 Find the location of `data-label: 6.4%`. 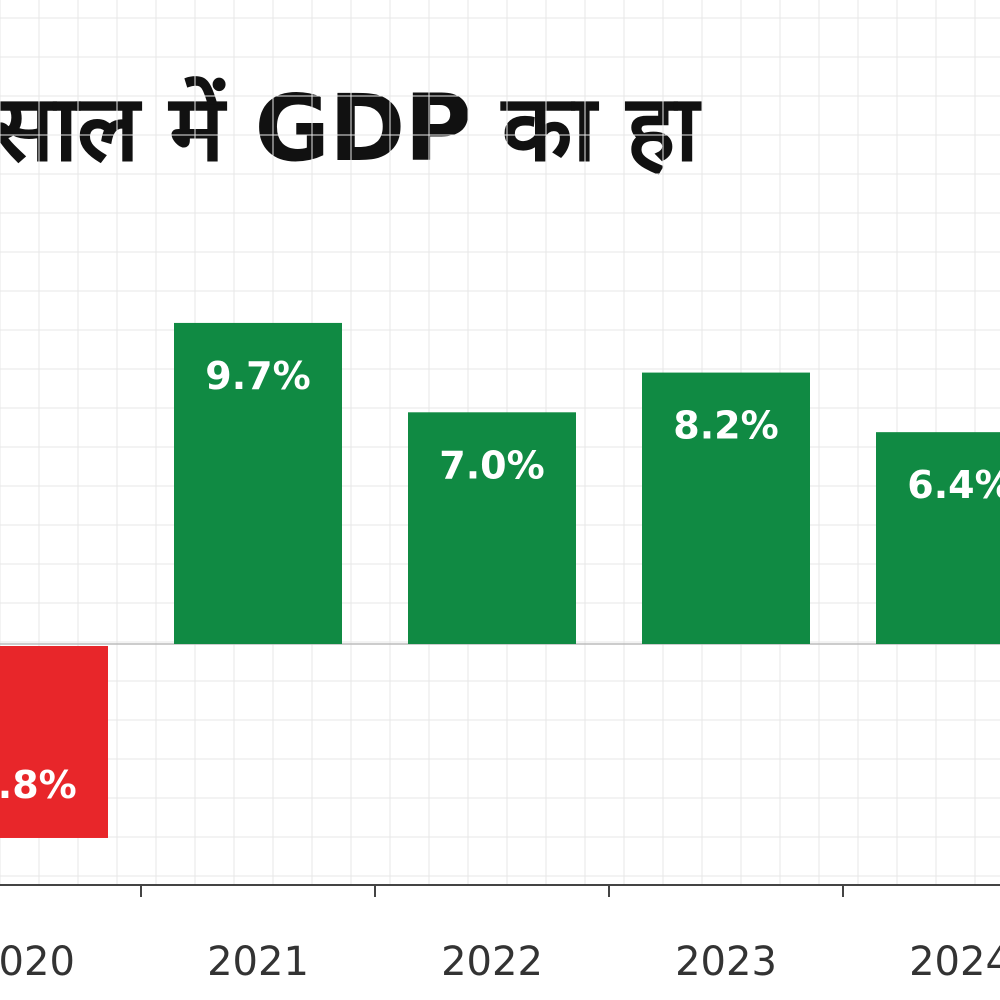

data-label: 6.4% is located at coordinates (953, 485).